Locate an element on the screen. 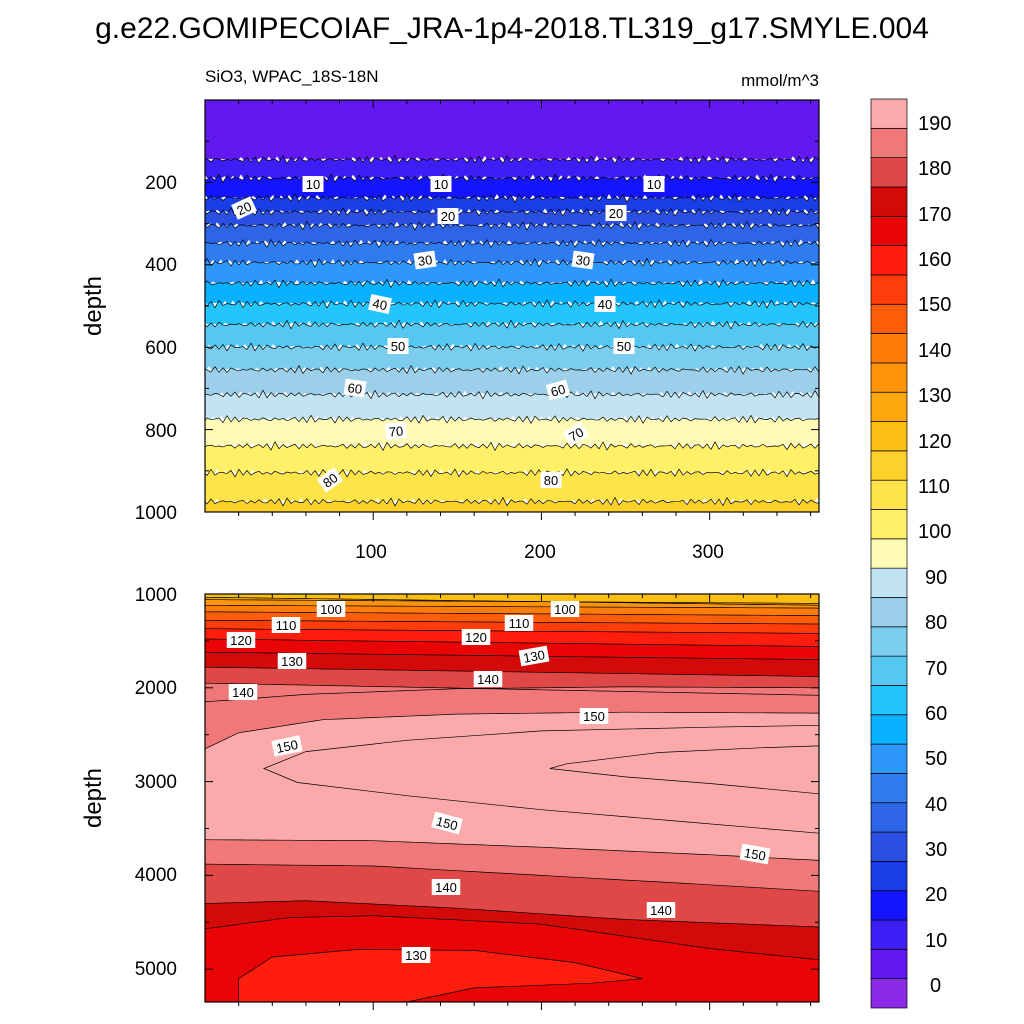  upper-y-tick-label: 400 is located at coordinates (161, 265).